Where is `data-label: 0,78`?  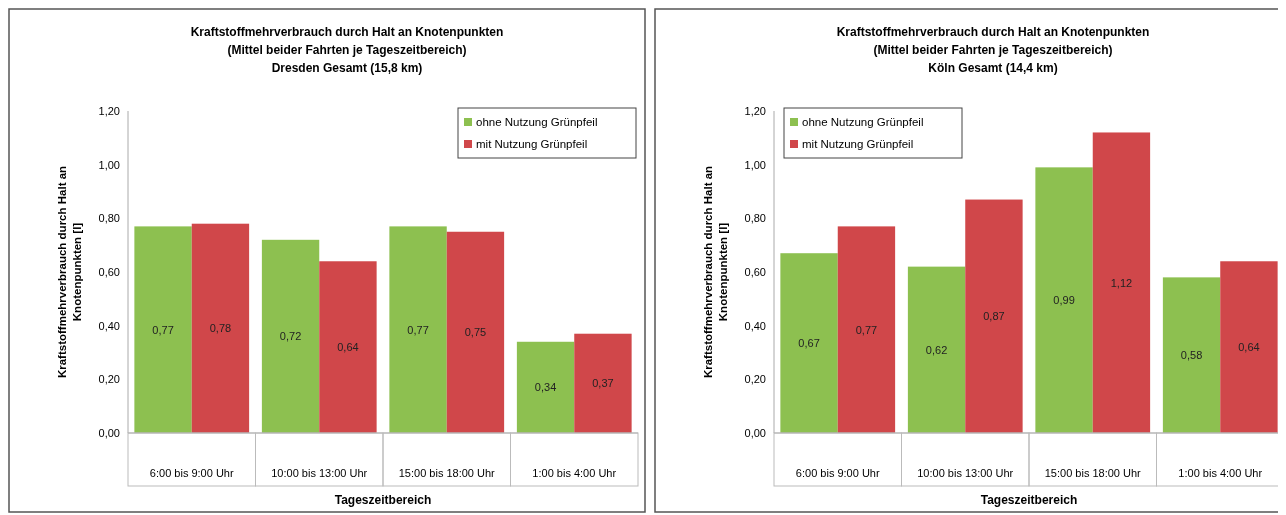
data-label: 0,78 is located at coordinates (220, 328).